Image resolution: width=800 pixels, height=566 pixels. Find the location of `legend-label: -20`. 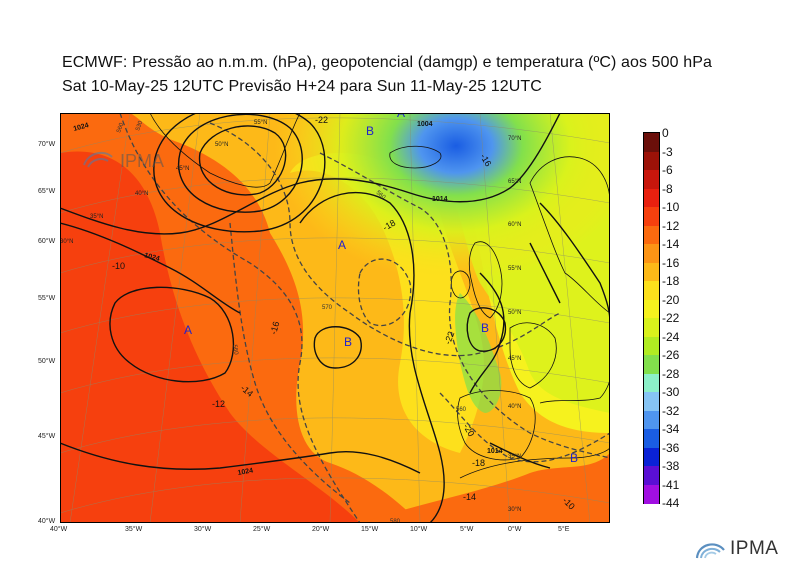

legend-label: -20 is located at coordinates (671, 299).